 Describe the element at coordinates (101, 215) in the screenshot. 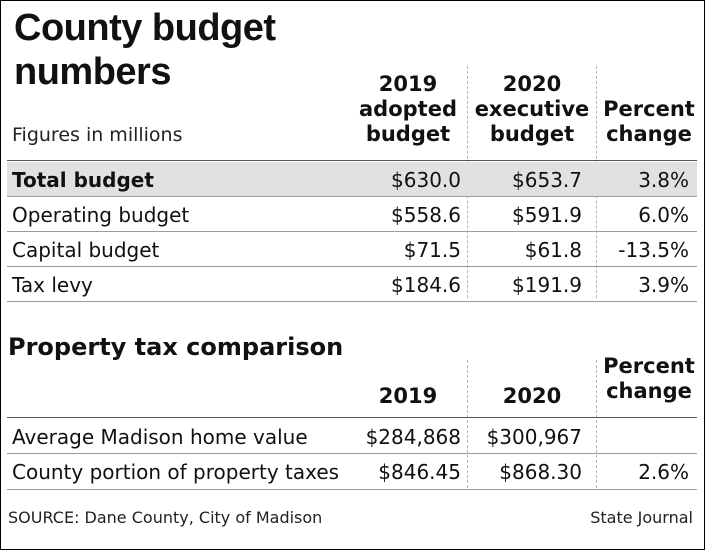

I see `row-label: Operating budget` at that location.